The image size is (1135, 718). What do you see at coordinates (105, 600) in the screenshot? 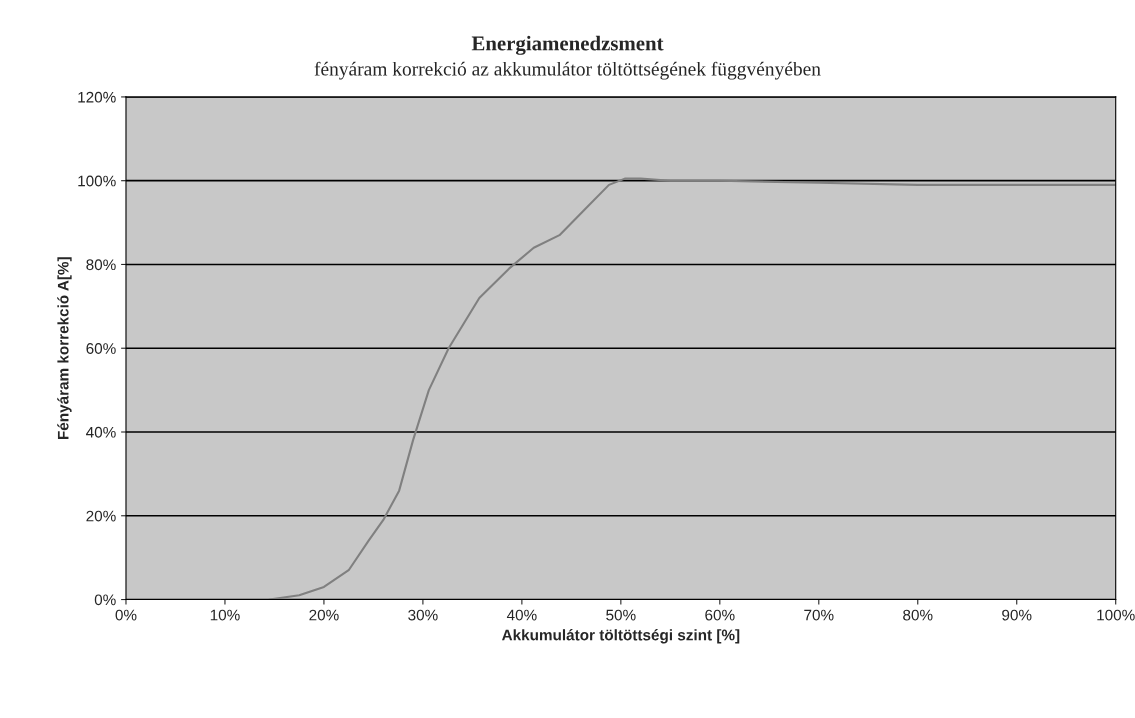
I see `y-tick-label: 0%` at bounding box center [105, 600].